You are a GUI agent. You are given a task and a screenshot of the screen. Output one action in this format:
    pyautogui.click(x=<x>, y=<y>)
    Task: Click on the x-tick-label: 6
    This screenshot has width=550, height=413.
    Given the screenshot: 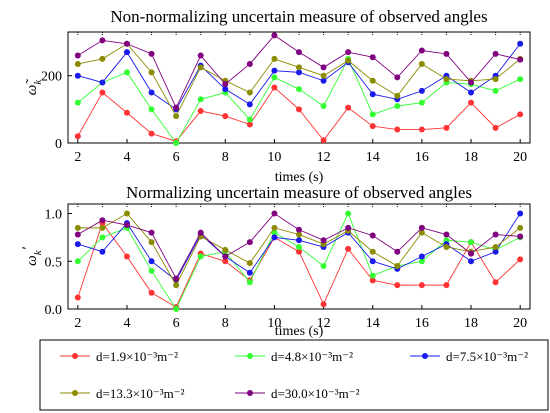 What is the action you would take?
    pyautogui.click(x=176, y=323)
    